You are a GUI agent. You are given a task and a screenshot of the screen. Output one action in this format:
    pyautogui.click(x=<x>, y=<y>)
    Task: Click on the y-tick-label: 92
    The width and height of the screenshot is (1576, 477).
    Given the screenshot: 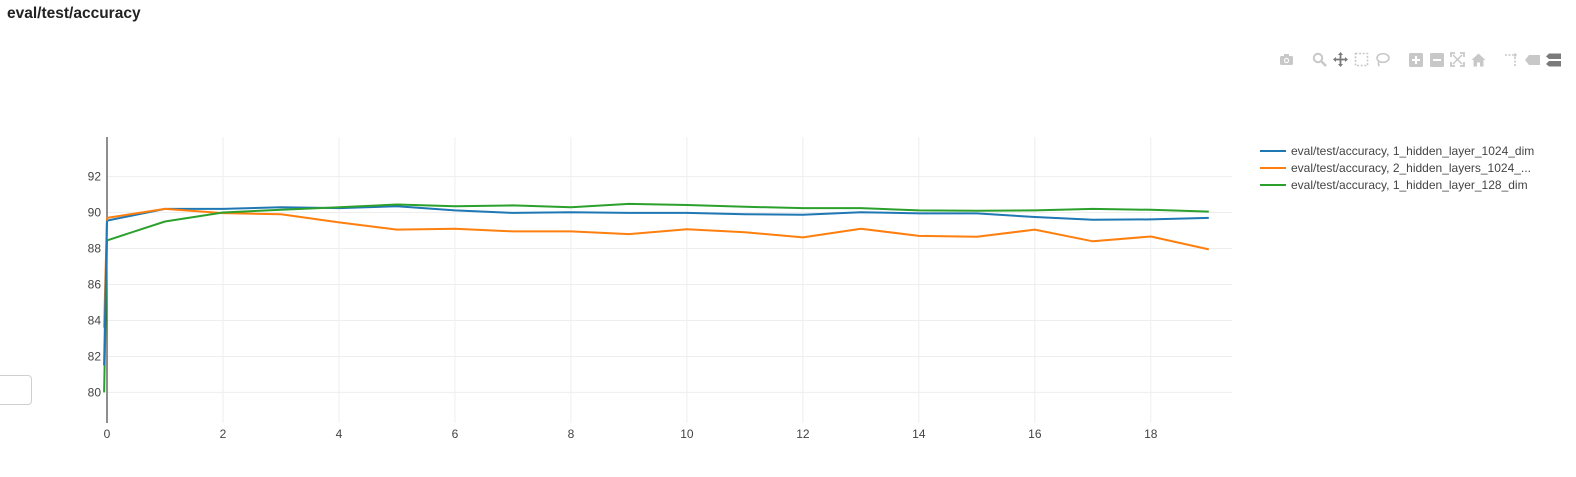 What is the action you would take?
    pyautogui.click(x=95, y=177)
    